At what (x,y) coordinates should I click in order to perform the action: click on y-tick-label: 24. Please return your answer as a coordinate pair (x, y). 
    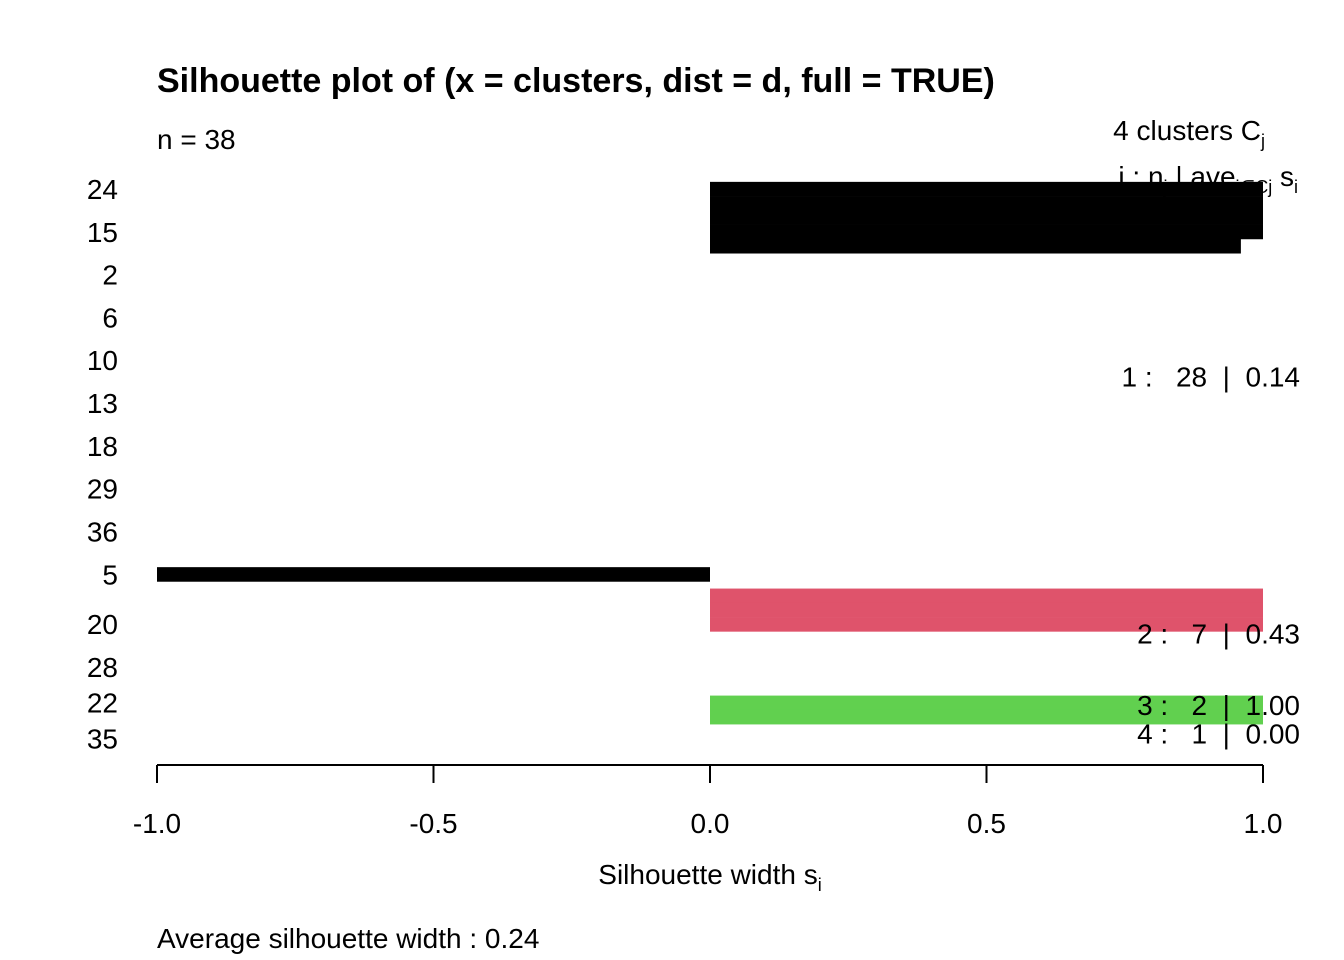
    Looking at the image, I should click on (102, 189).